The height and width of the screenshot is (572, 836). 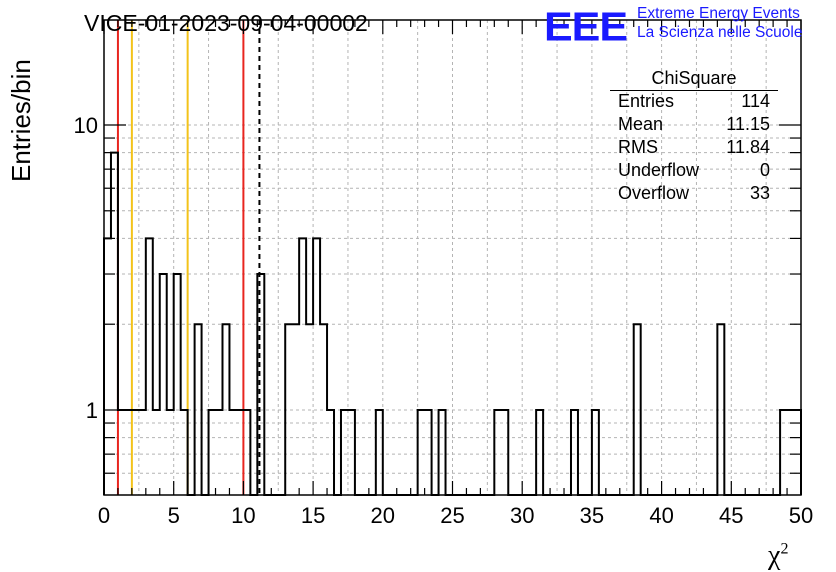 I want to click on x-tick-label: 50, so click(x=801, y=515).